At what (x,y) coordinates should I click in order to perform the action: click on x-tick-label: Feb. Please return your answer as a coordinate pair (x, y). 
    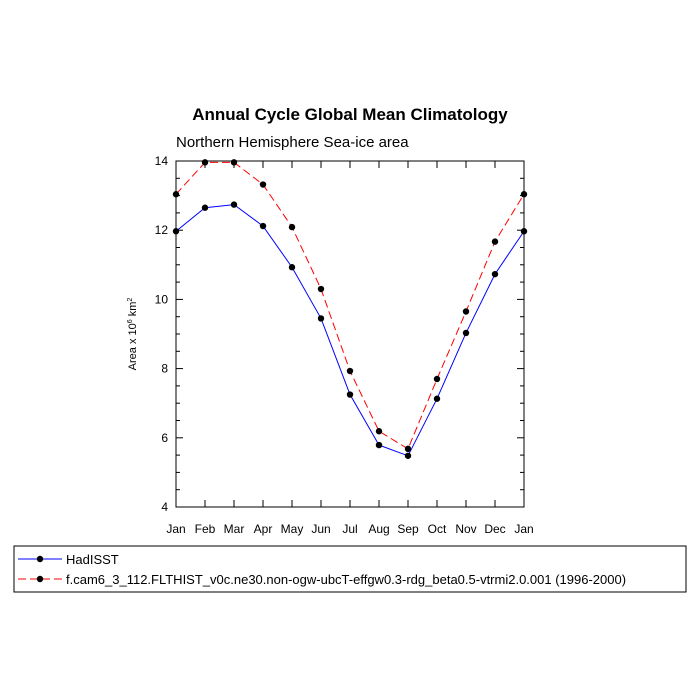
    Looking at the image, I should click on (205, 529).